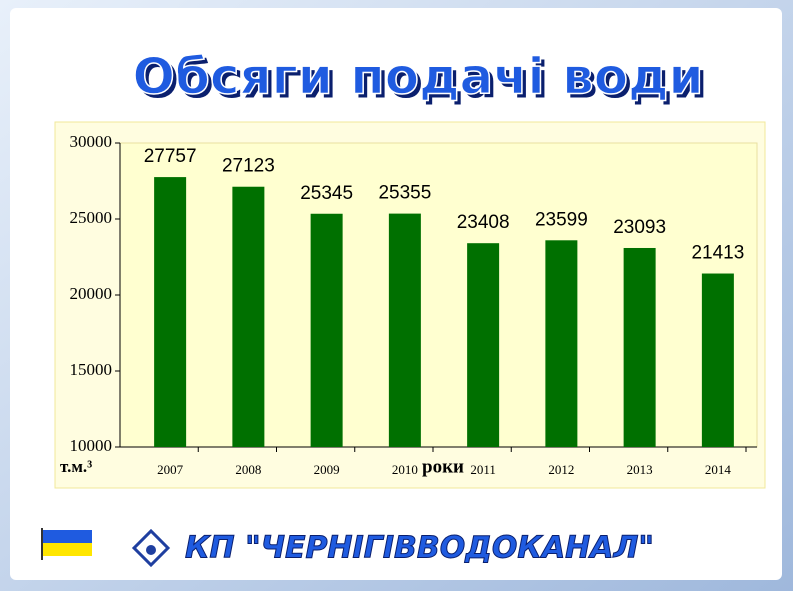 This screenshot has width=793, height=591. Describe the element at coordinates (170, 156) in the screenshot. I see `value-label: 27757` at that location.